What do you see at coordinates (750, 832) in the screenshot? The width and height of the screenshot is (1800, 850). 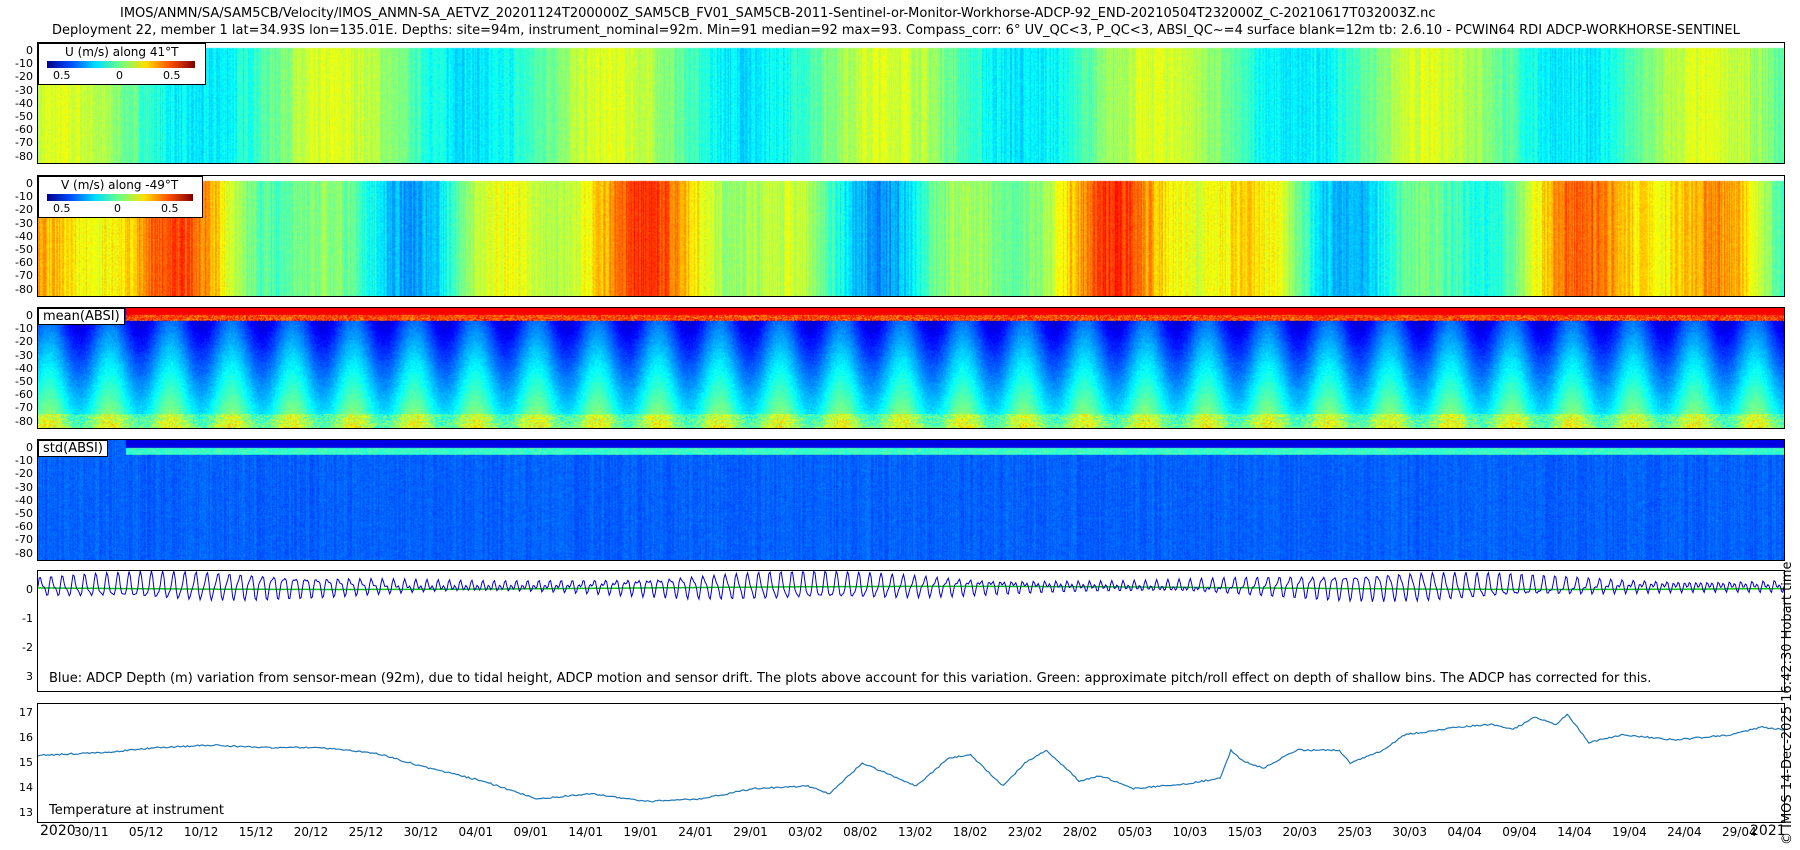 I see `x-axis-tick: 29/01` at bounding box center [750, 832].